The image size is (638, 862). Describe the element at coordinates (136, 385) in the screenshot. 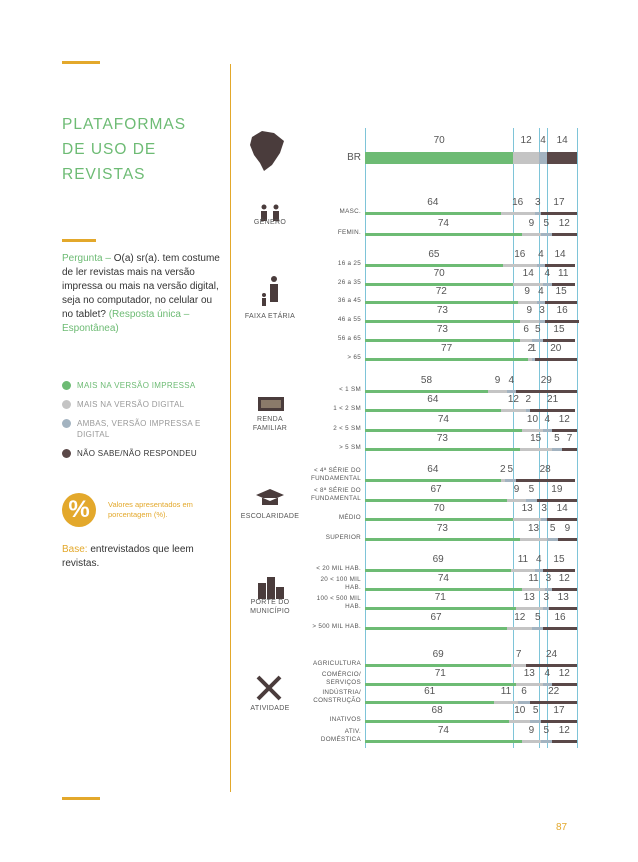

I see `legend-label: MAIS NA VERSÃO IMPRESSA` at that location.